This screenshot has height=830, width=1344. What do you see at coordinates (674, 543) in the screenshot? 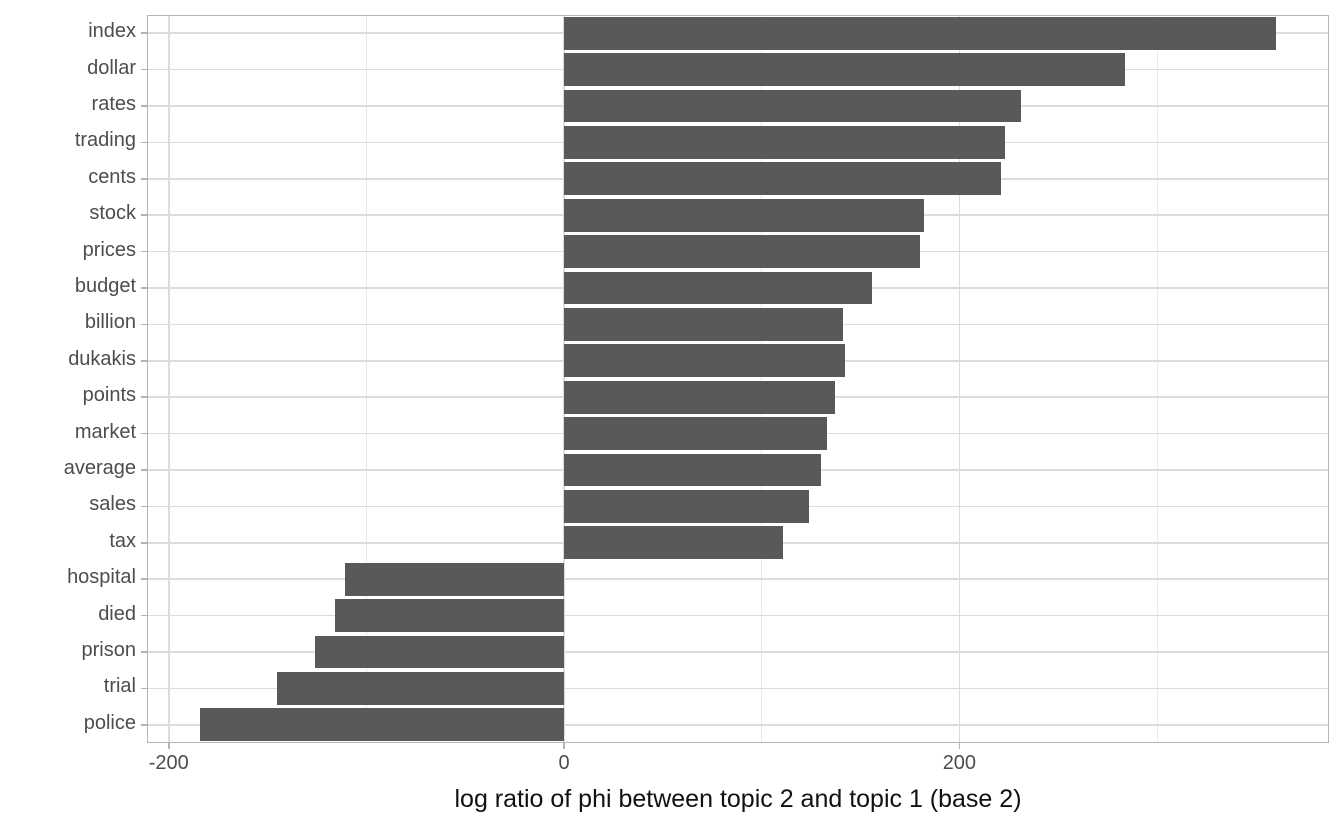
I see `bar-tax` at bounding box center [674, 543].